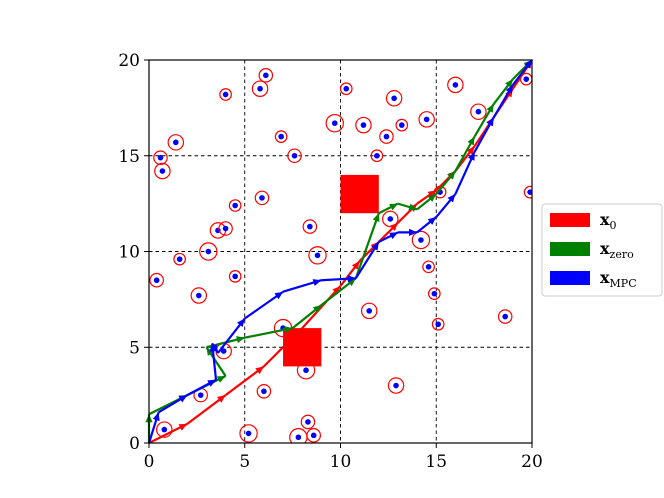  Describe the element at coordinates (570, 278) in the screenshot. I see `legend-swatch-xmpc` at that location.